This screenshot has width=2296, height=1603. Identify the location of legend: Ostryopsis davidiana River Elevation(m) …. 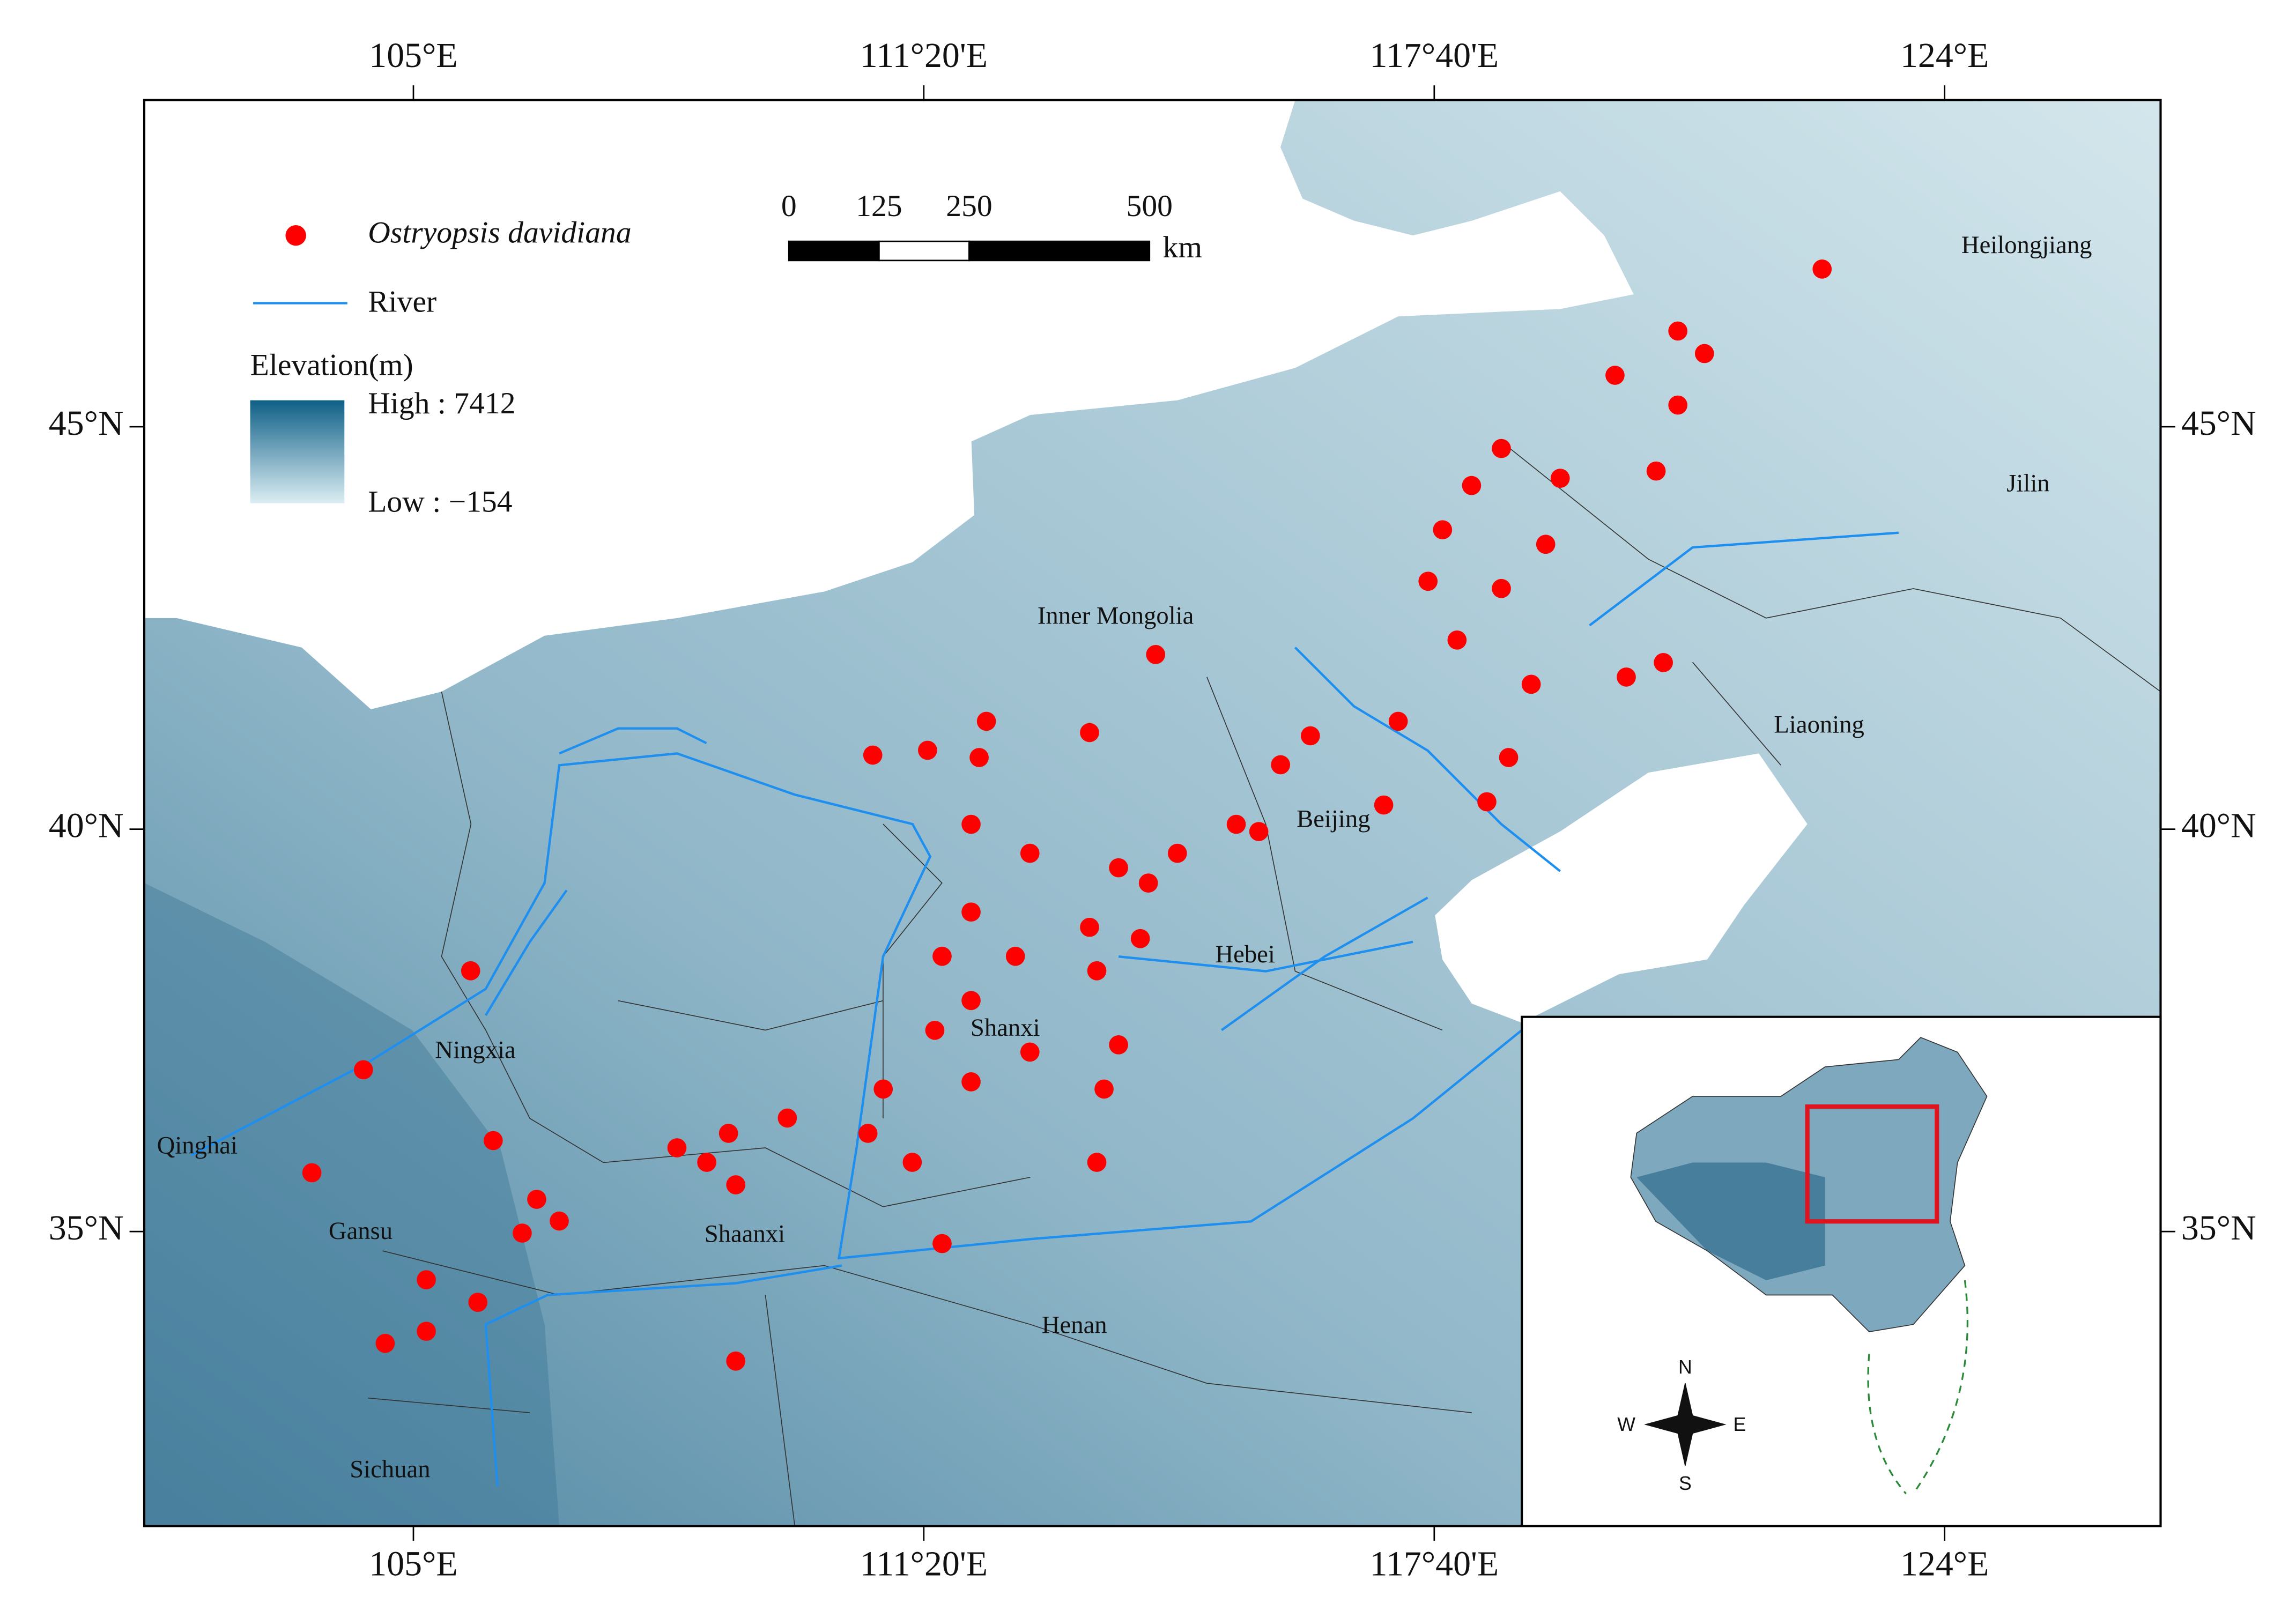
(441, 367).